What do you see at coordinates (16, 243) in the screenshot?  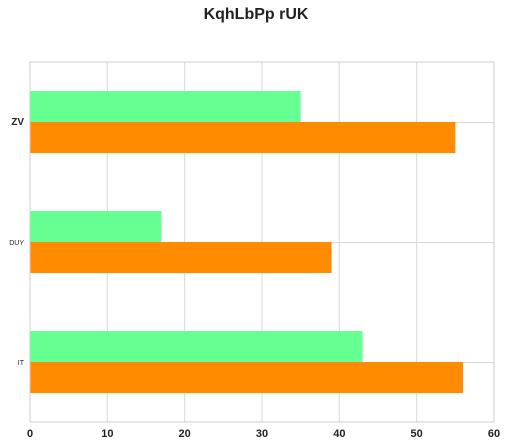 I see `y-tick-label-duy: DUY` at bounding box center [16, 243].